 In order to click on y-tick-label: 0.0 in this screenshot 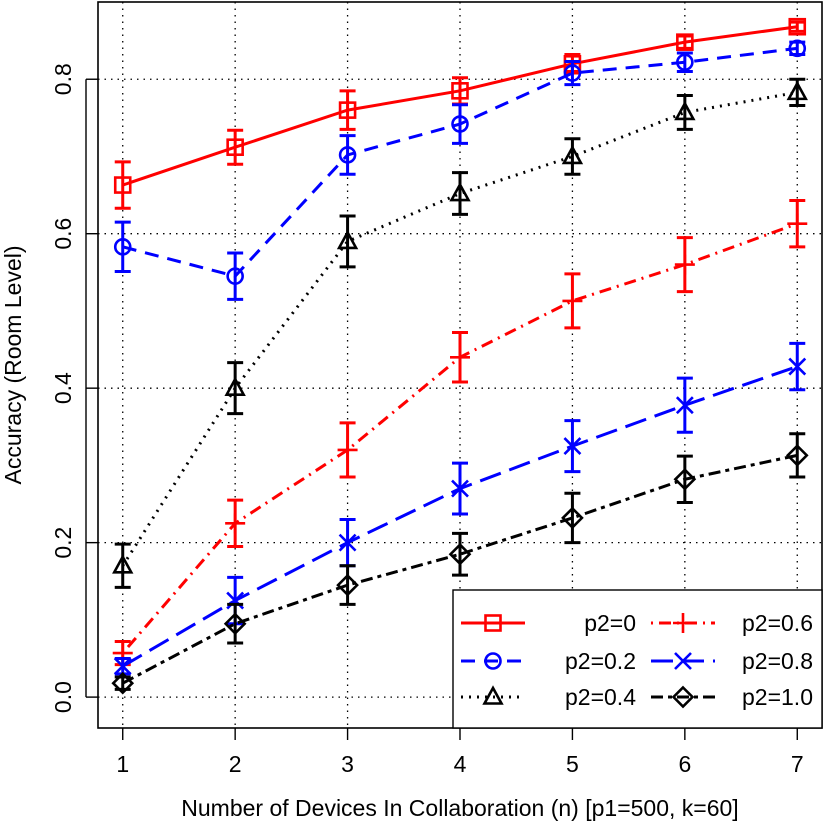, I will do `click(63, 697)`.